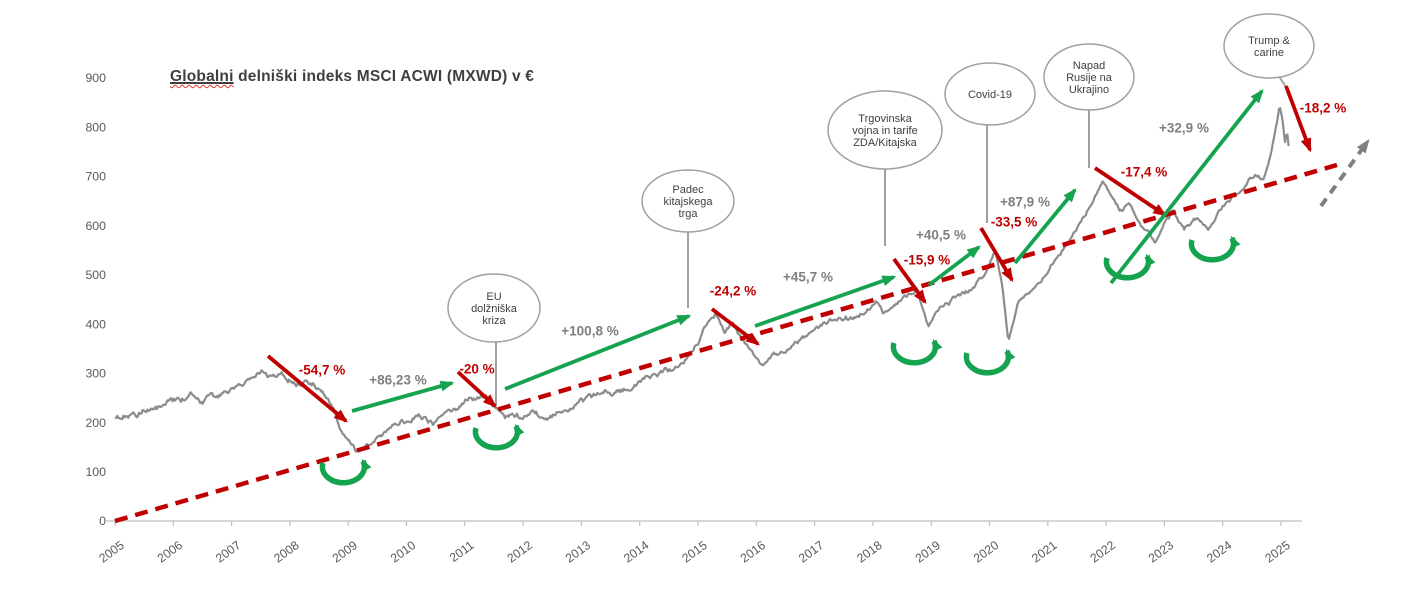  I want to click on event-callout-text: Trgovinska vojna in tarife ZDA/Kitajska, so click(884, 131).